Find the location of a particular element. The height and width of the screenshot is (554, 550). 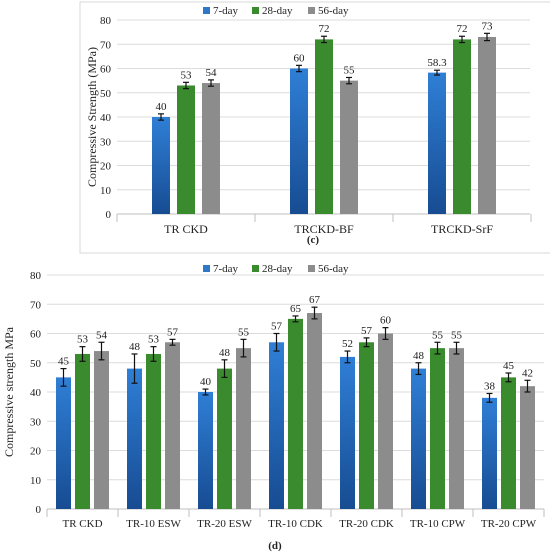

panel-c-error-bar-56-day-trckd-srf is located at coordinates (487, 37).